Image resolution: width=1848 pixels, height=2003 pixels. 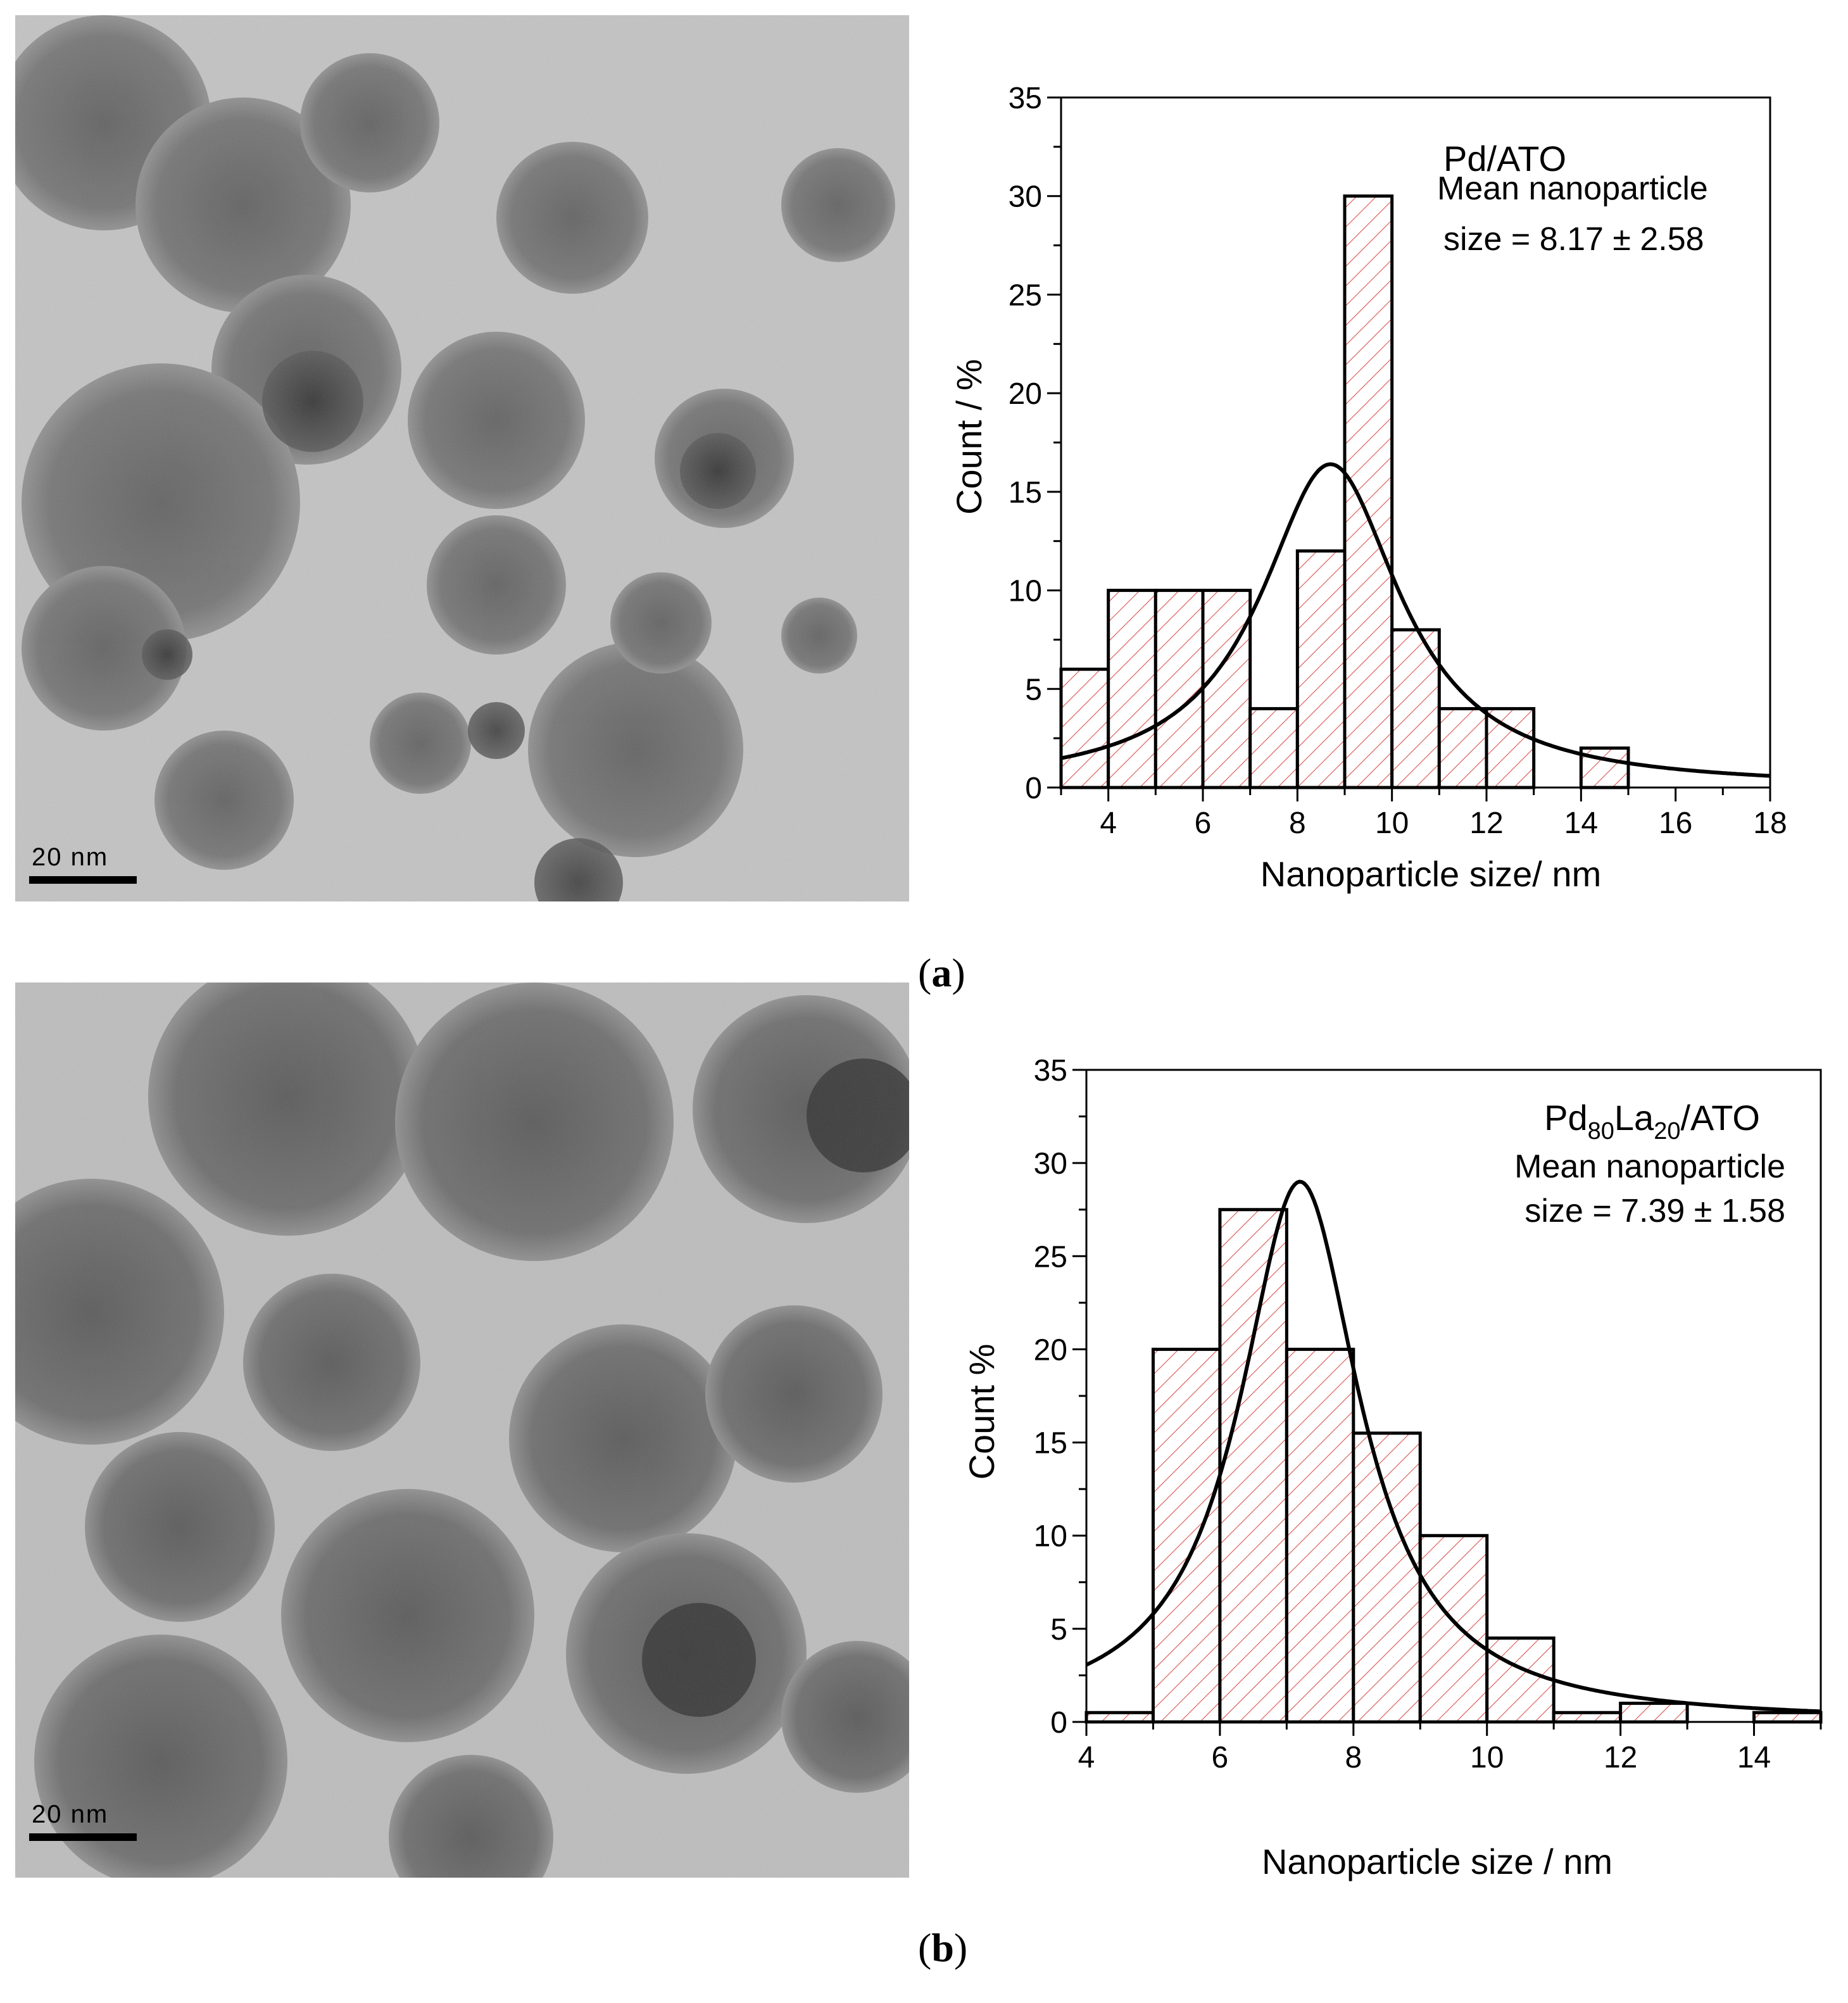 What do you see at coordinates (1086, 1758) in the screenshot?
I see `x-tick-label-b-0: 4` at bounding box center [1086, 1758].